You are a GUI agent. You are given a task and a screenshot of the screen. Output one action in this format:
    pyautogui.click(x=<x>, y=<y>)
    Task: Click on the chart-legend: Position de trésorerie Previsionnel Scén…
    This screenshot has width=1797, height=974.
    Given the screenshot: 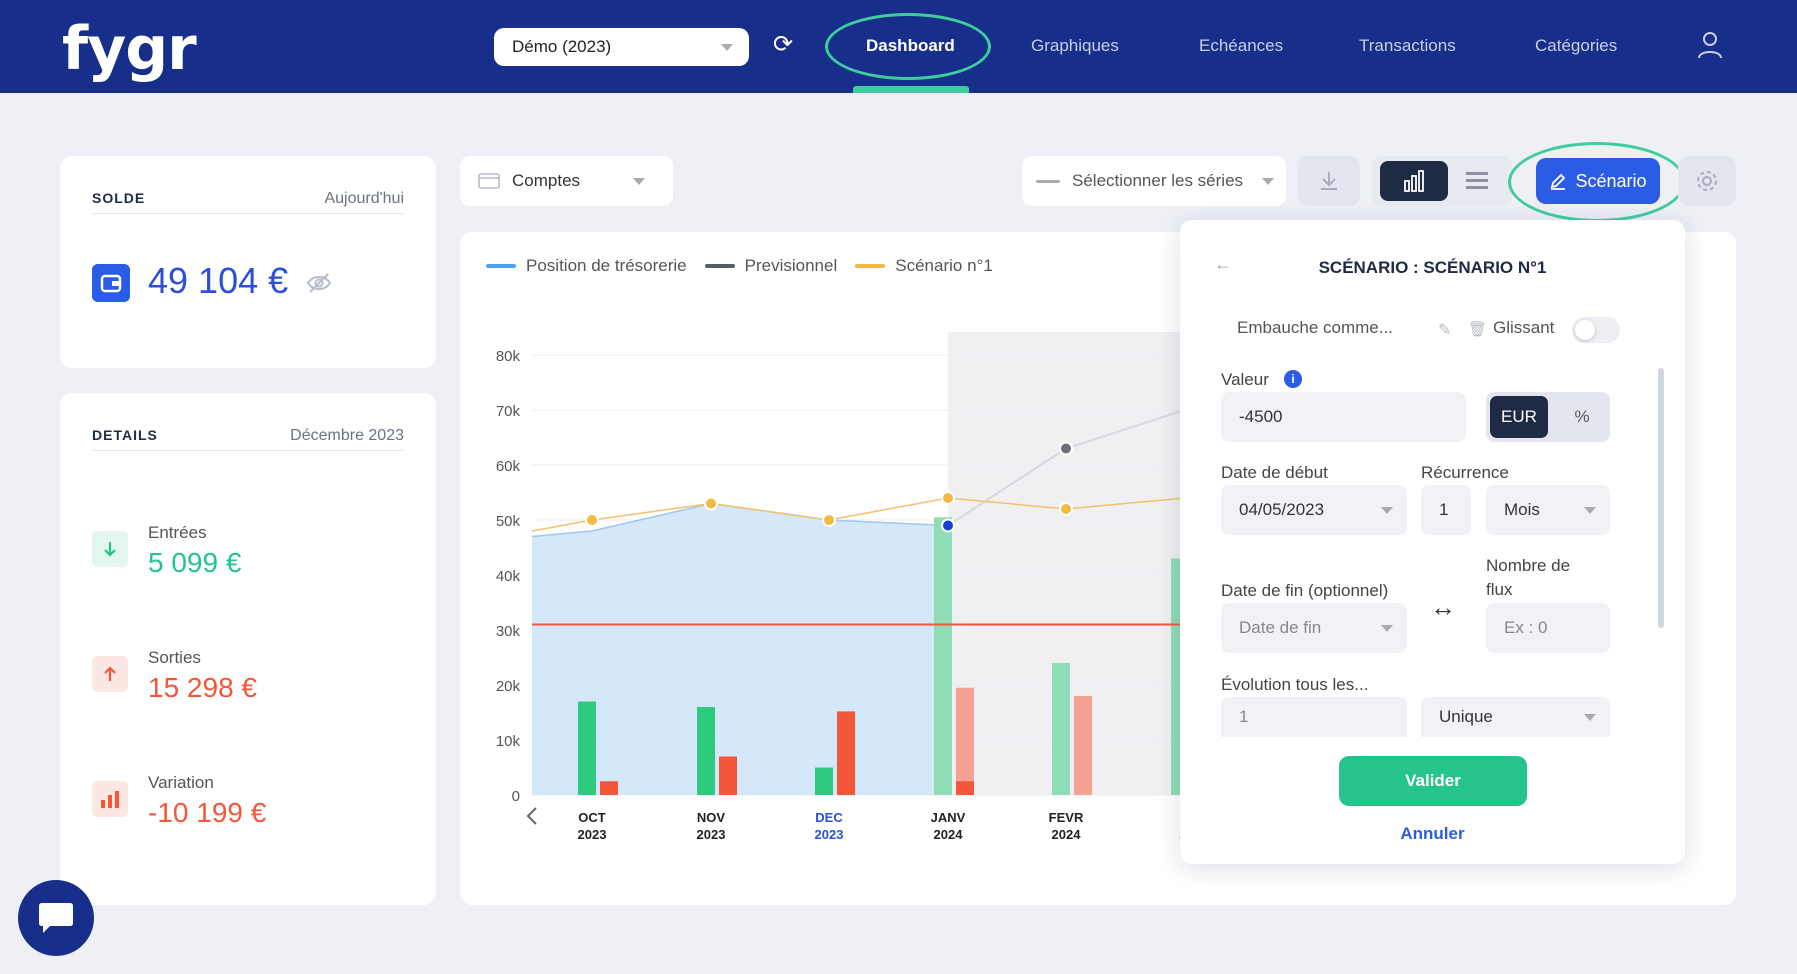 What is the action you would take?
    pyautogui.click(x=739, y=266)
    